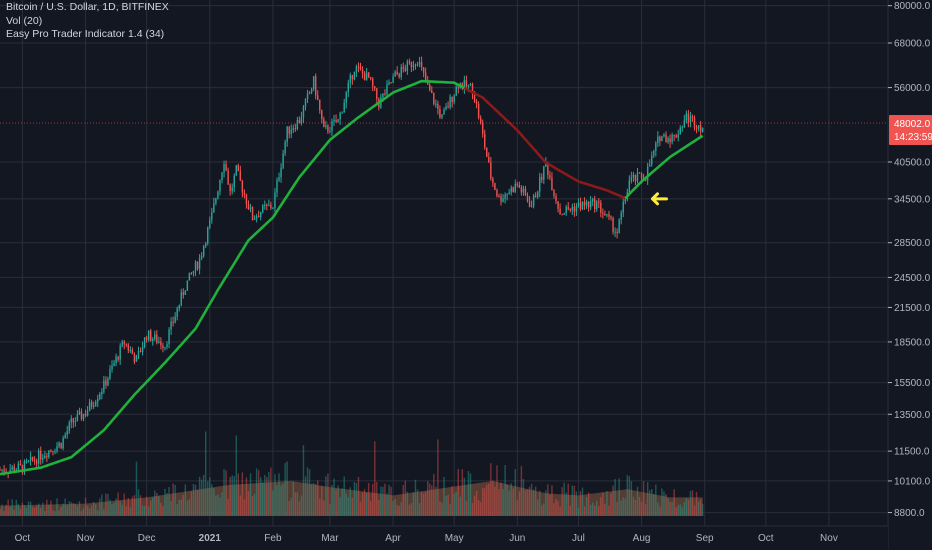  I want to click on price-tick-label: 34500.0, so click(912, 199).